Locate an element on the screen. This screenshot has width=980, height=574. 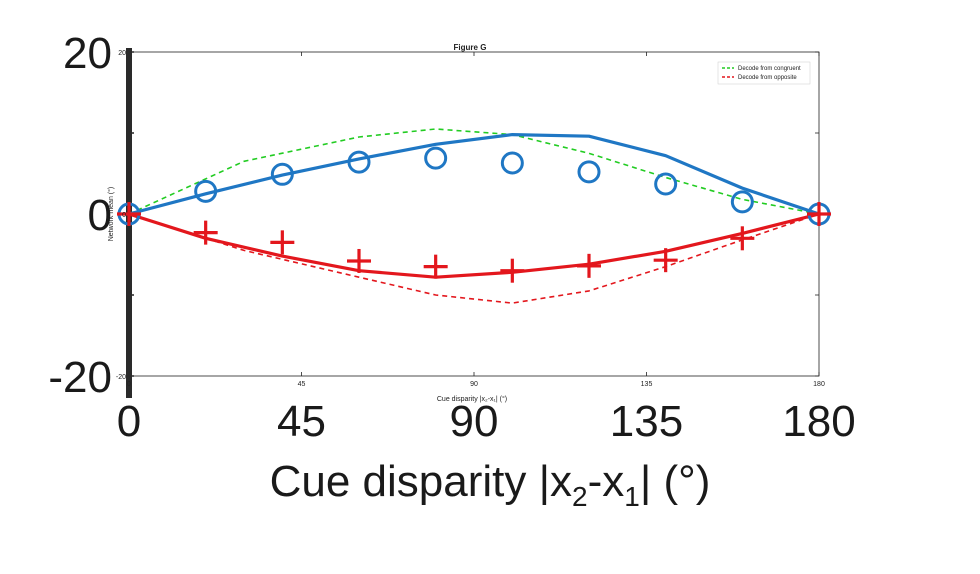
big-x-label-part1: Cue disparity |x is located at coordinates (421, 481).